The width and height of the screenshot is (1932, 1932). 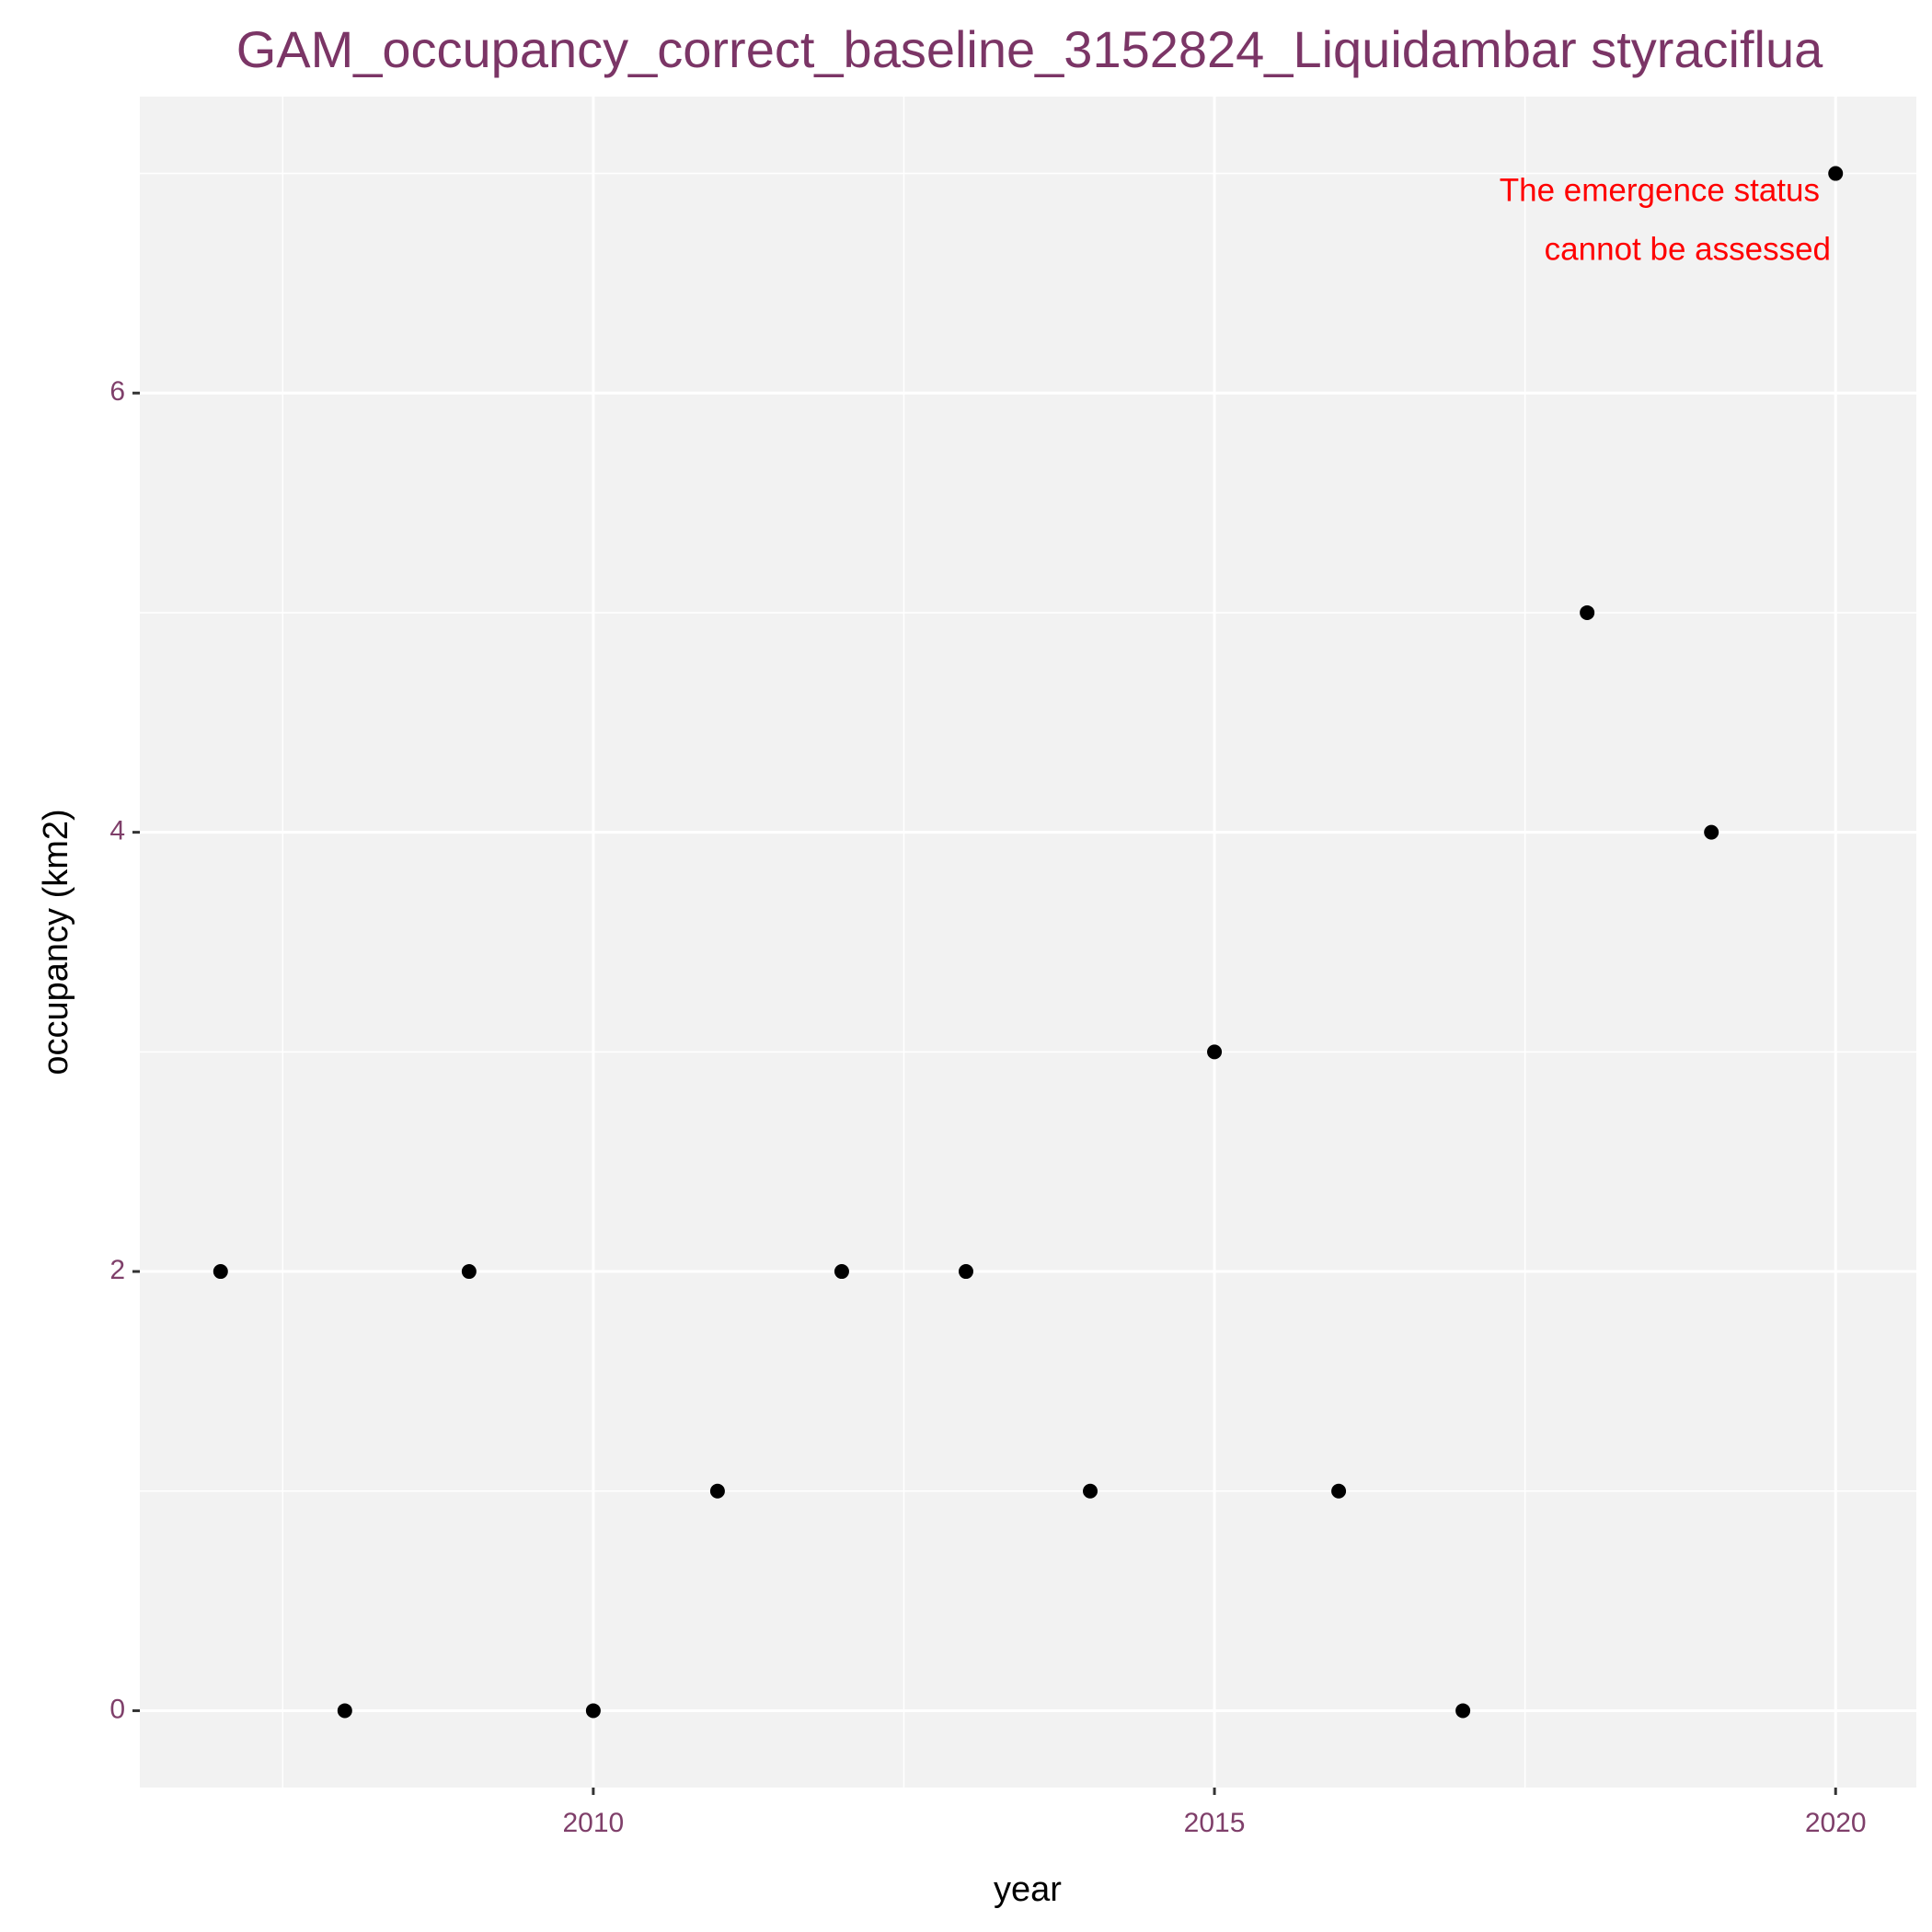 I want to click on annotation: cannot be assessed, so click(x=1688, y=249).